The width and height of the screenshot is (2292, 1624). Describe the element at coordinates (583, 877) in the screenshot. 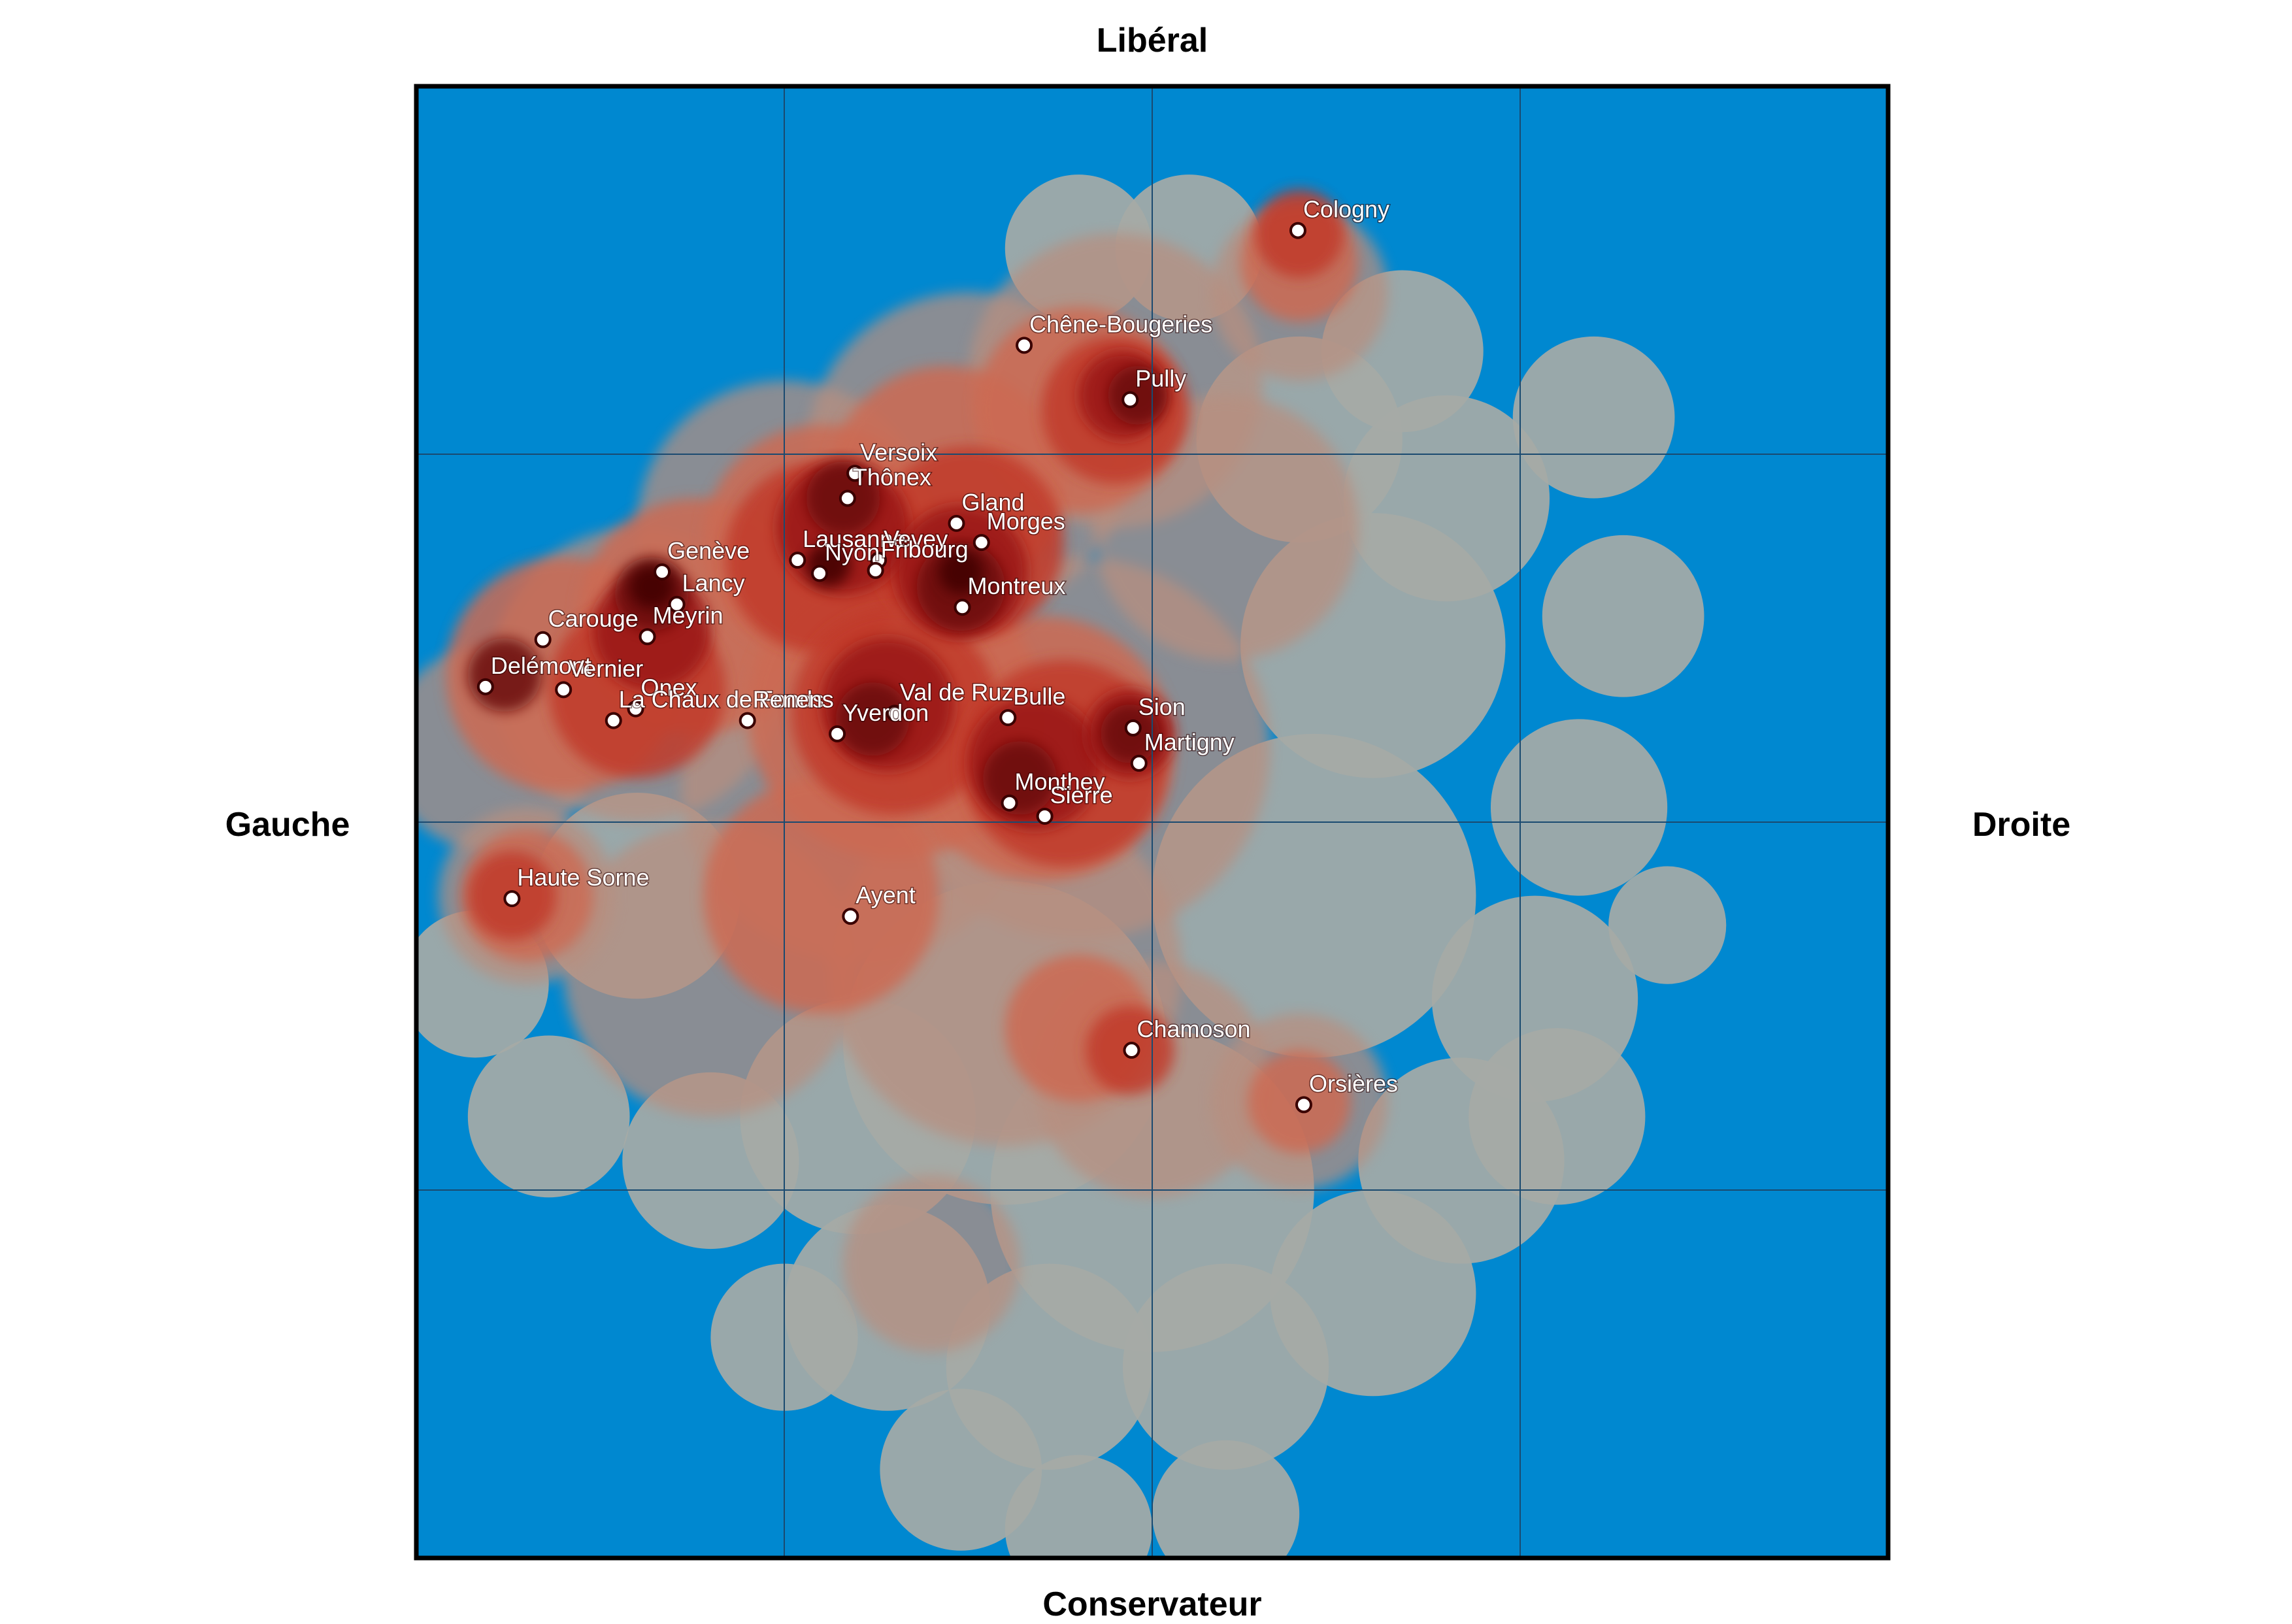

I see `city-label: Haute Sorne` at that location.